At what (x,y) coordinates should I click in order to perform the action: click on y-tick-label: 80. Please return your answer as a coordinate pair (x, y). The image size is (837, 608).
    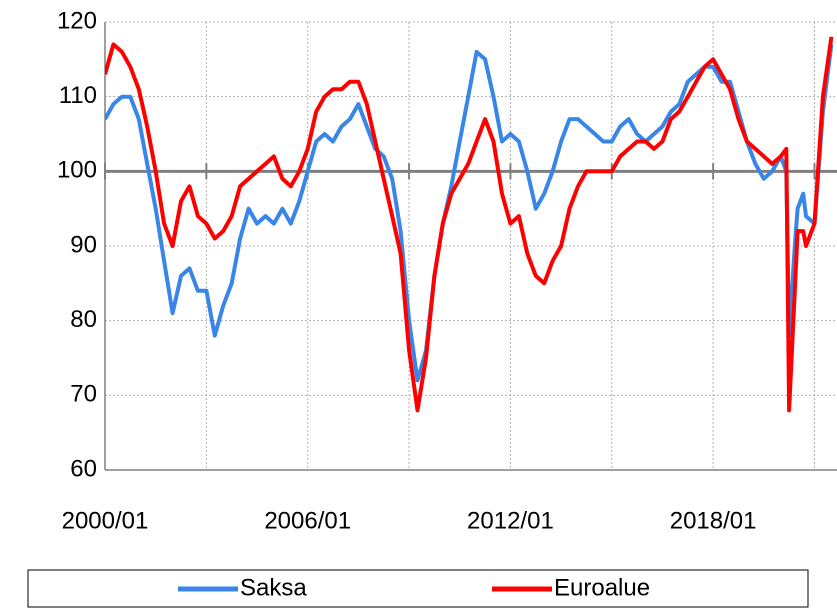
    Looking at the image, I should click on (83, 319).